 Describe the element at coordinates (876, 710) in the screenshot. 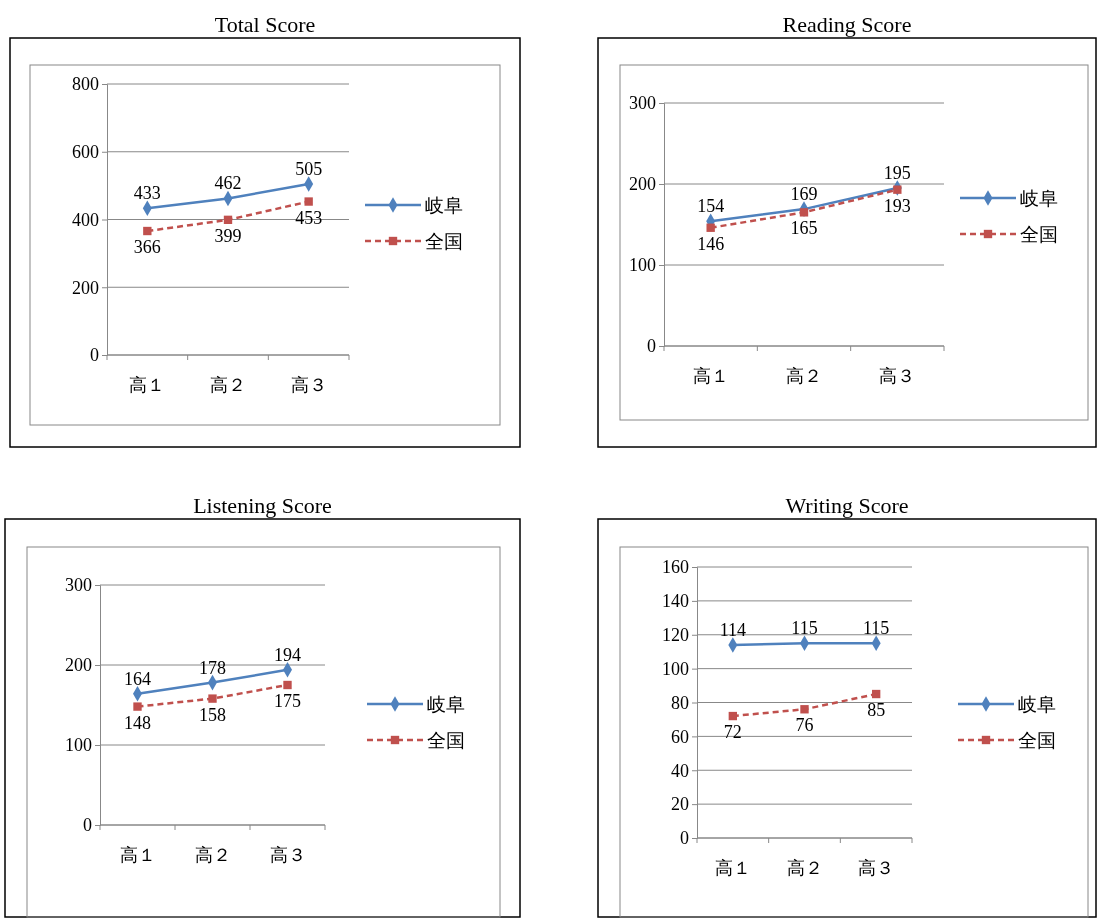

I see `data-label: 85` at that location.